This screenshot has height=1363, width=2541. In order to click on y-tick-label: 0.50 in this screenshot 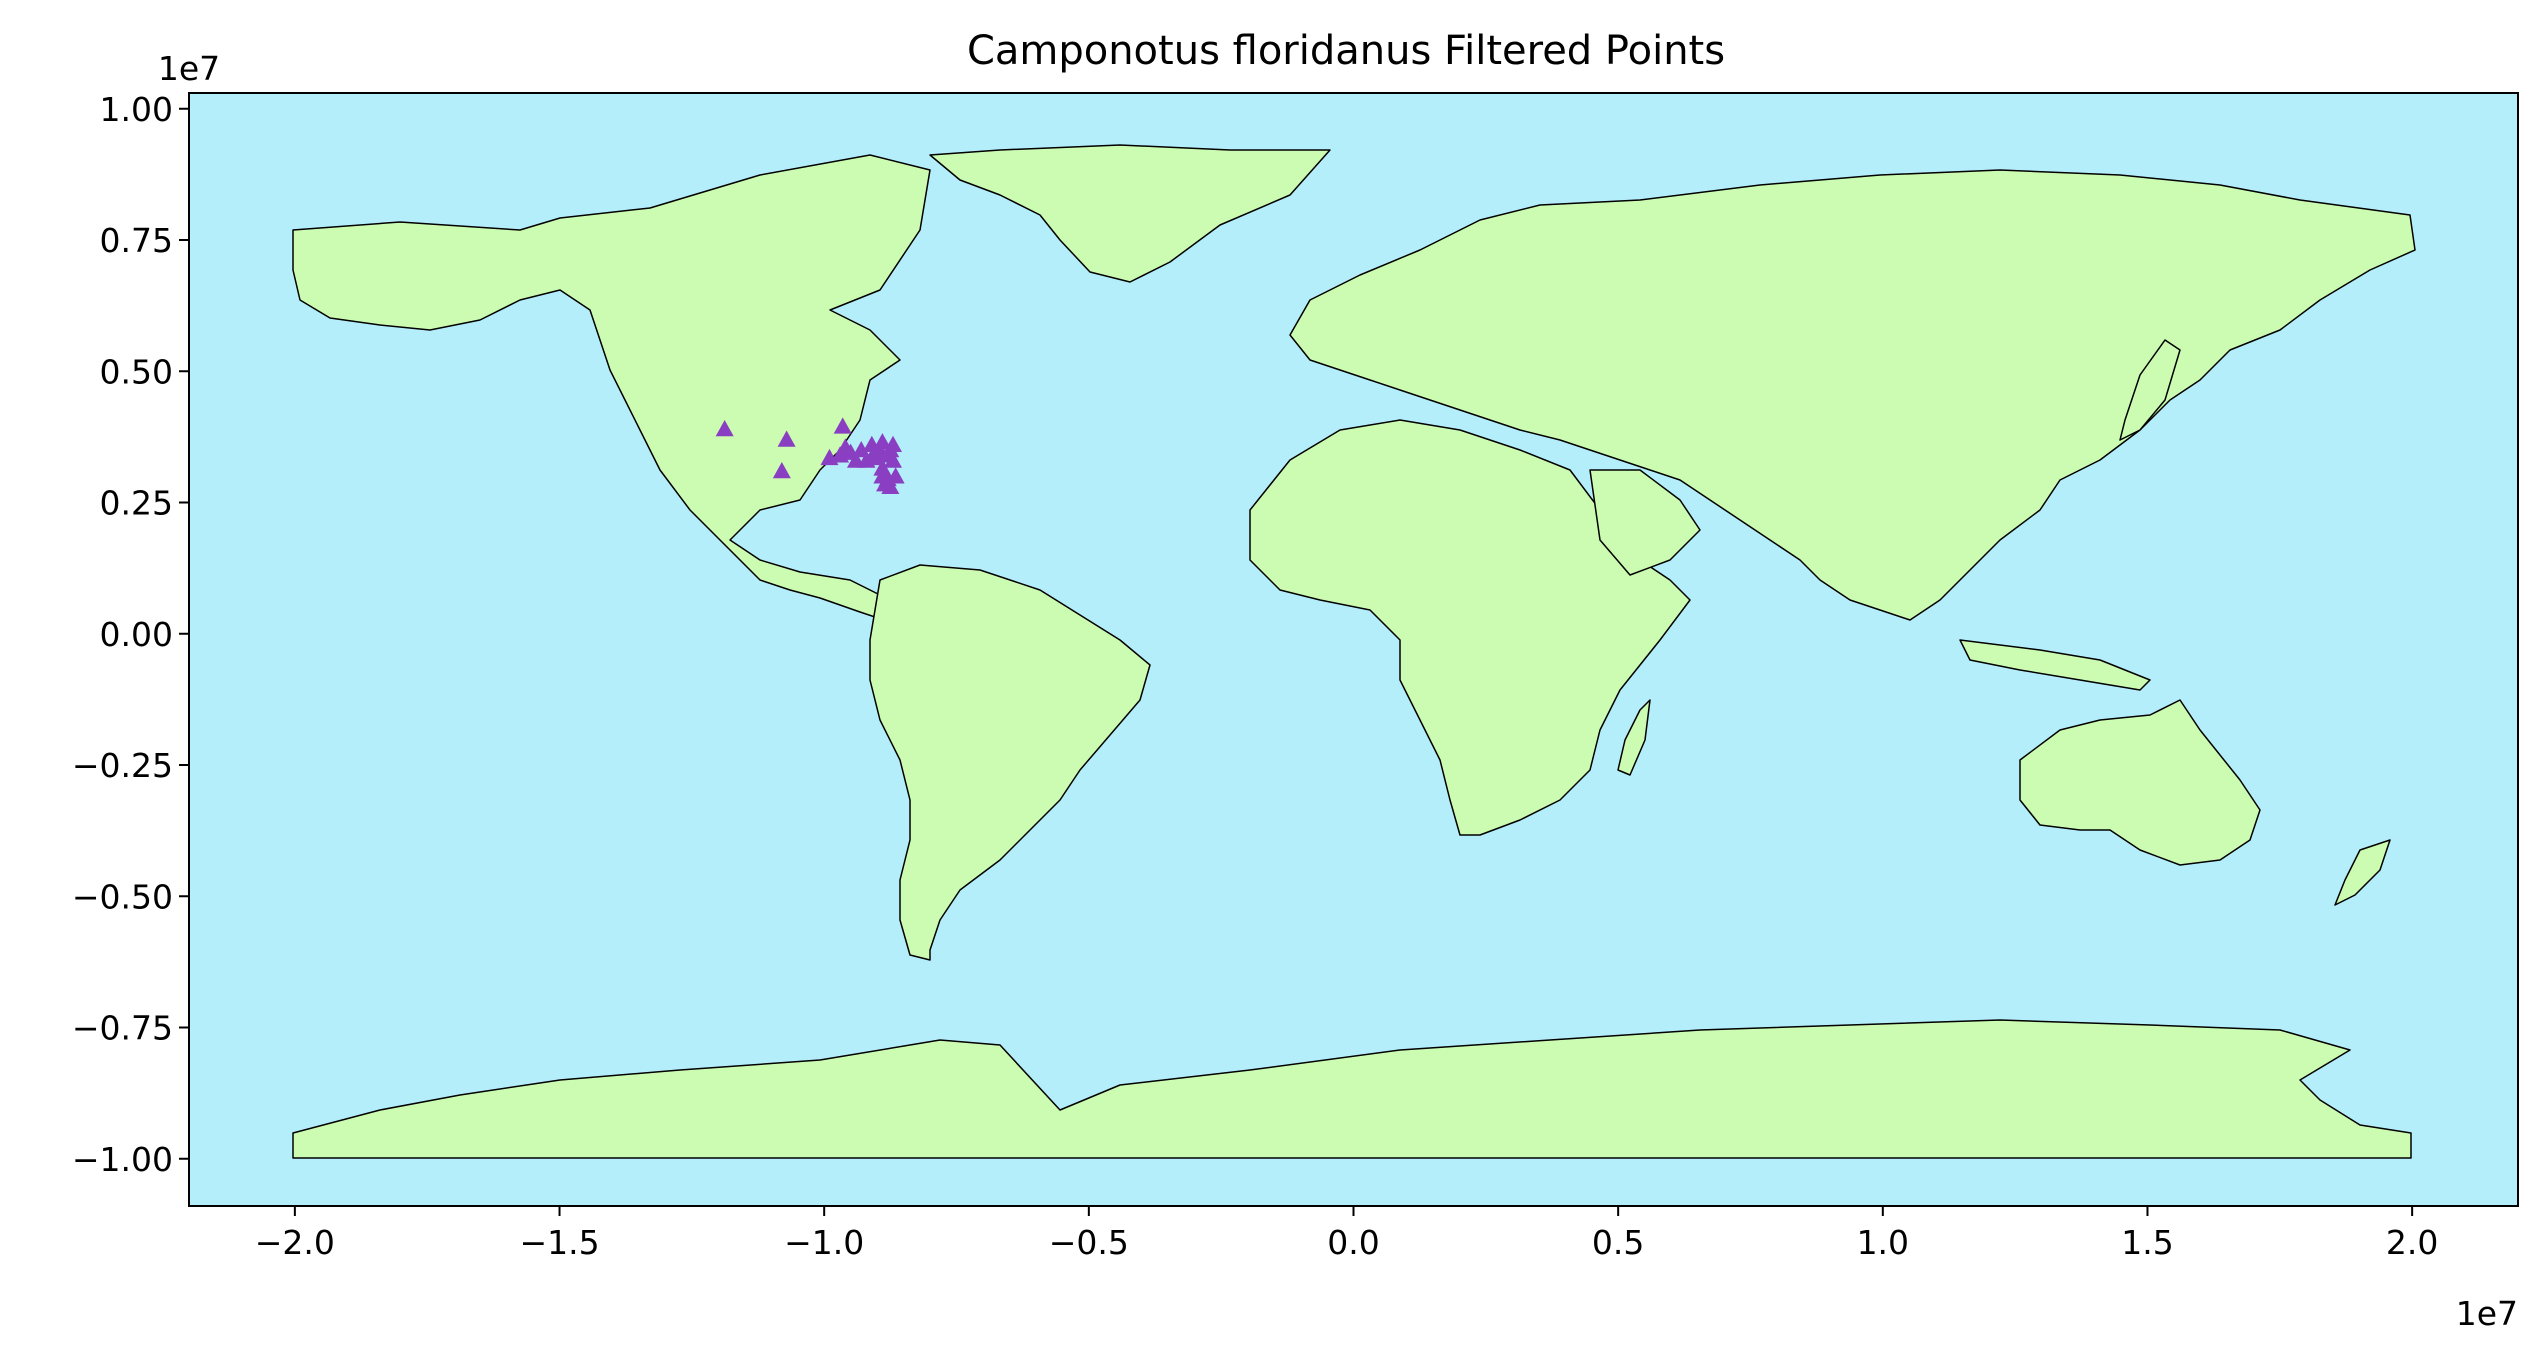, I will do `click(136, 371)`.